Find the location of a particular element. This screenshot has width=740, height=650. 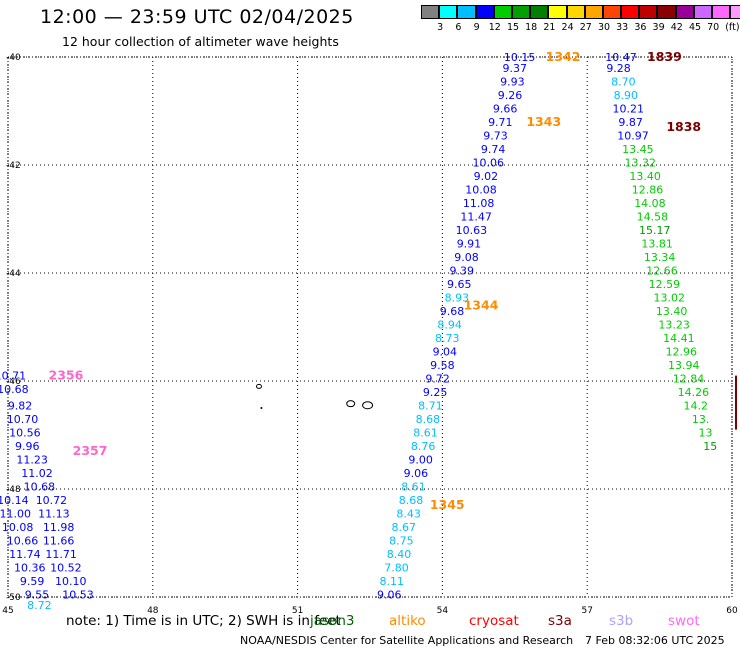

wave-height-value: 10.36 is located at coordinates (30, 567).